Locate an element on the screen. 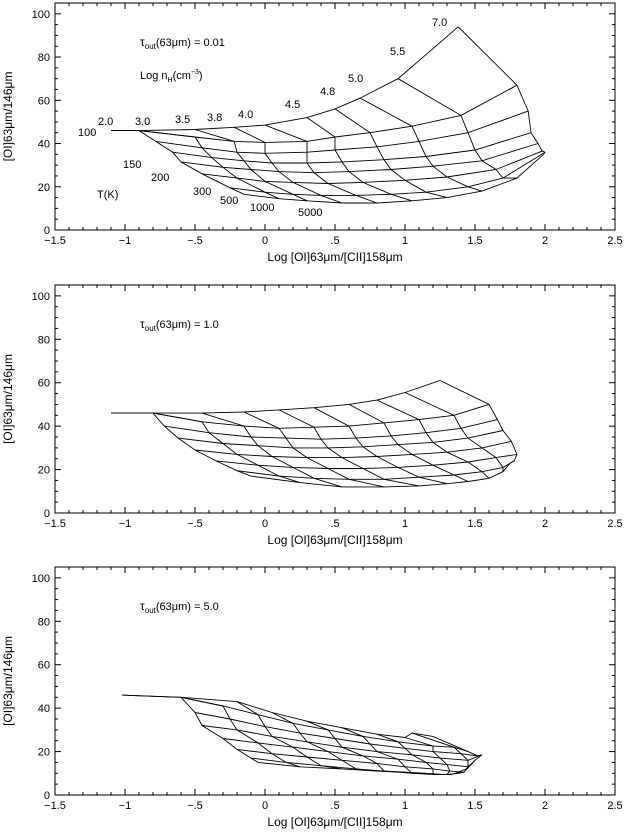 The height and width of the screenshot is (837, 624). x-tick-label: 1 is located at coordinates (405, 524).